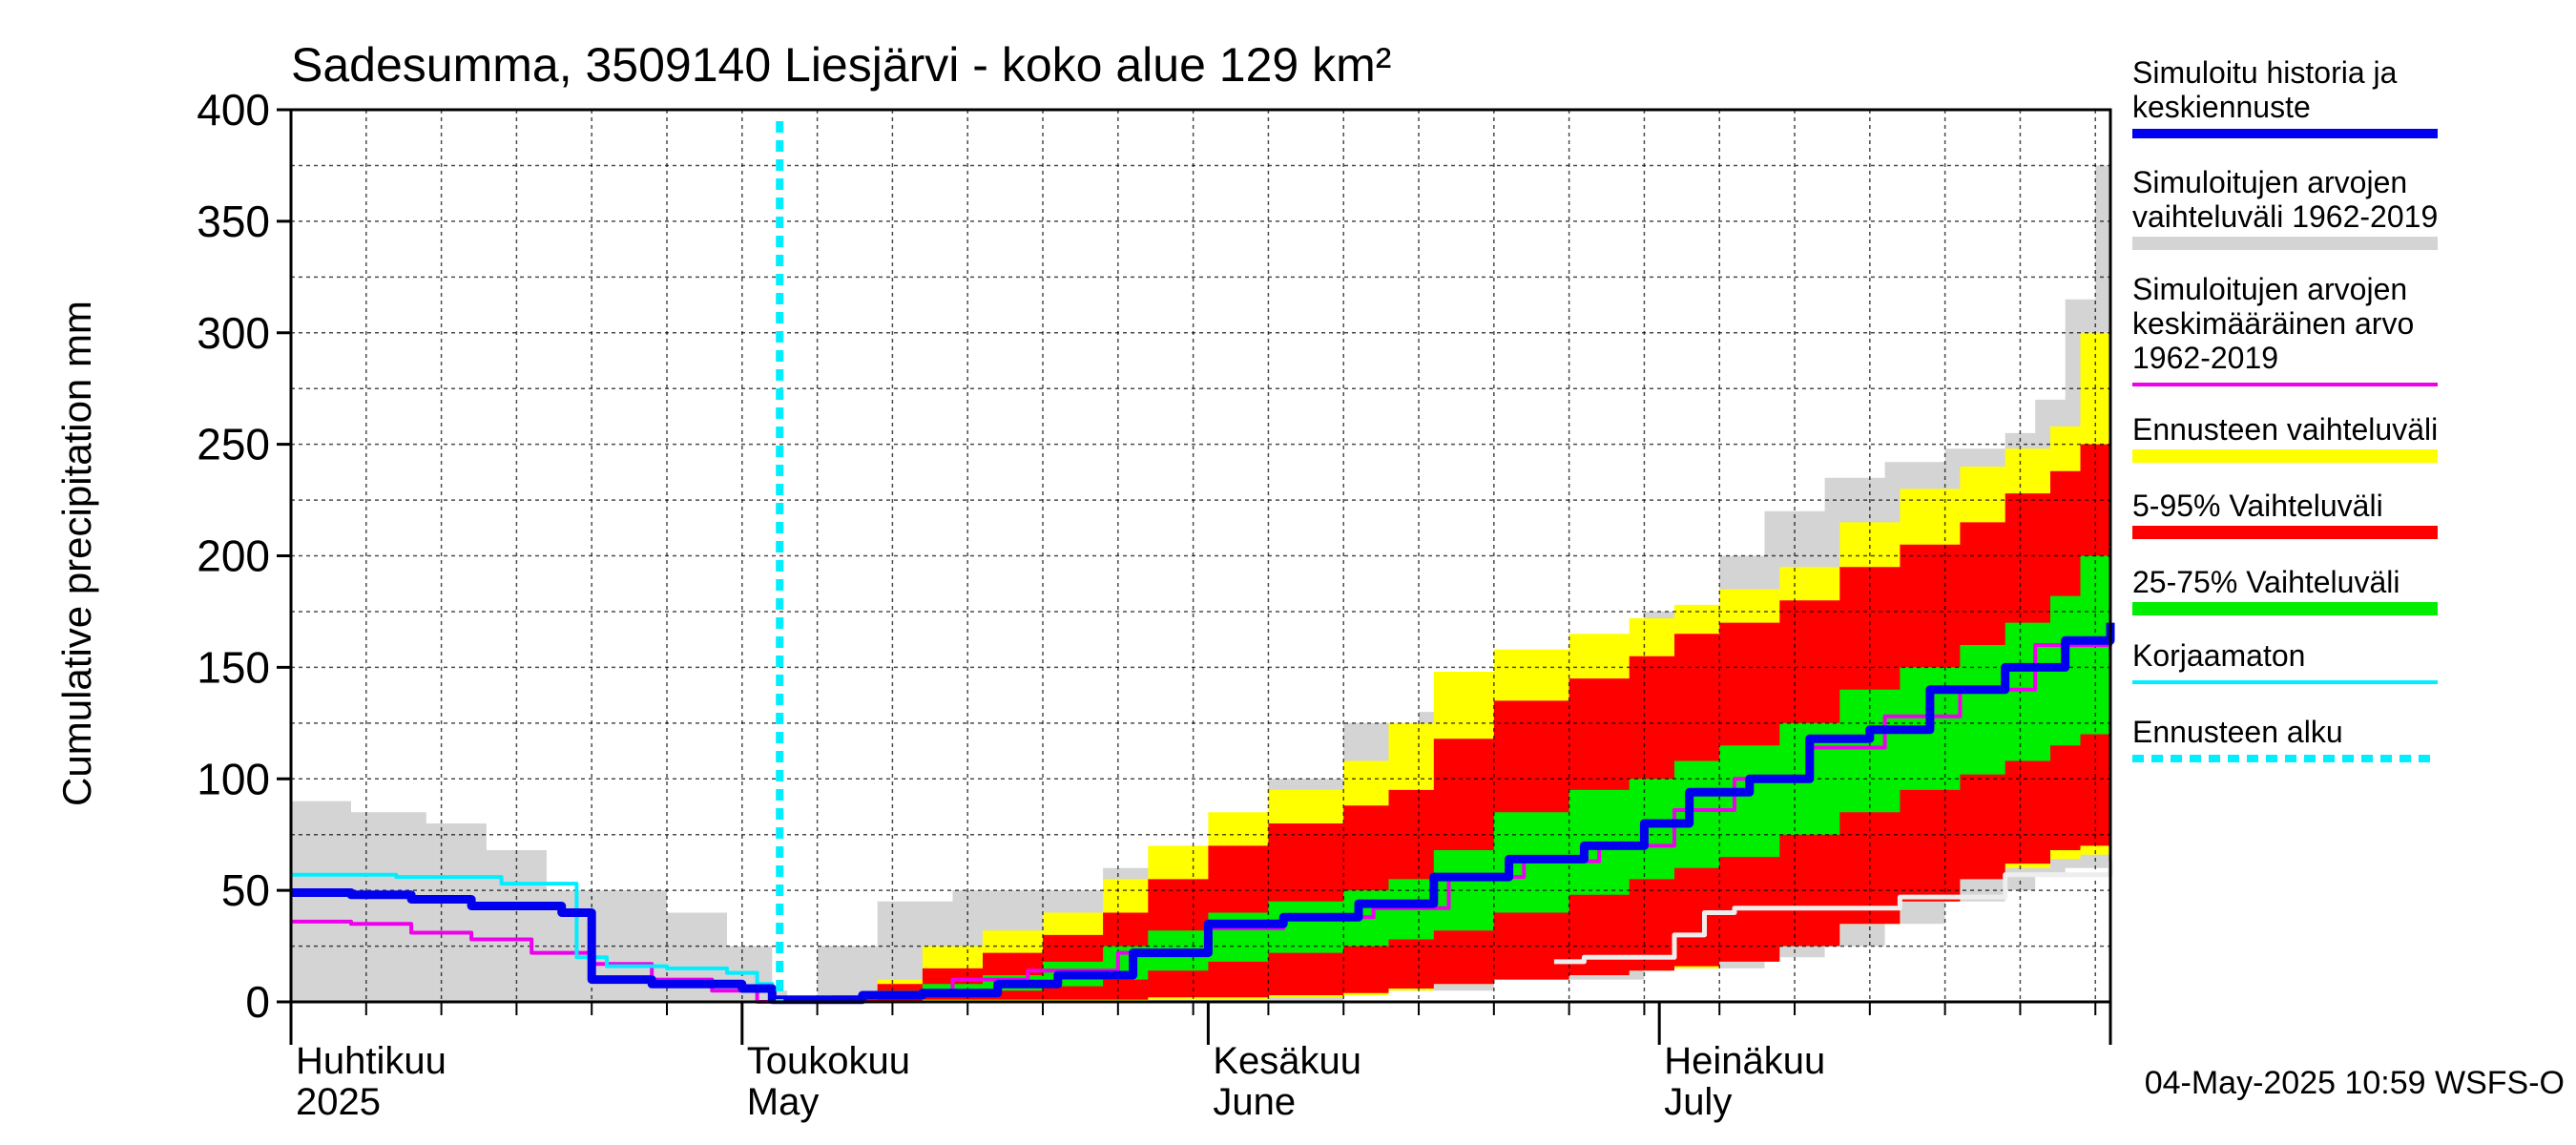  I want to click on legend-label: keskiennuste, so click(2221, 107).